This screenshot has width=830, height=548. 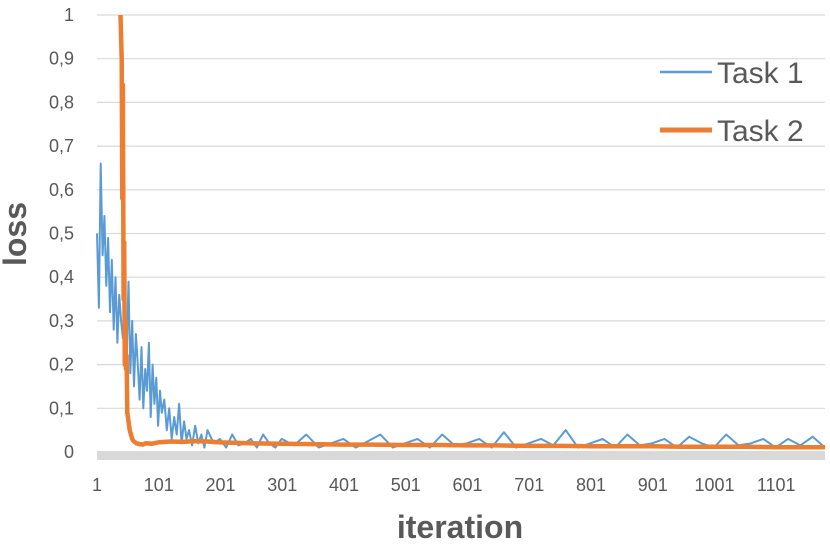 What do you see at coordinates (529, 485) in the screenshot?
I see `x-tick-label: 701` at bounding box center [529, 485].